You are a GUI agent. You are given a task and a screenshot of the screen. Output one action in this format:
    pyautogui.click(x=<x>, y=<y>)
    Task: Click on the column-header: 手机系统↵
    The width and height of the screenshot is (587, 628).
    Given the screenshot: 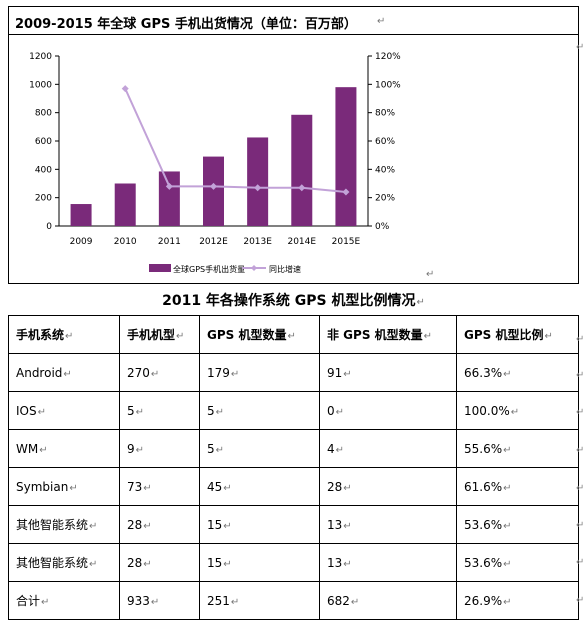 What is the action you would take?
    pyautogui.click(x=64, y=334)
    